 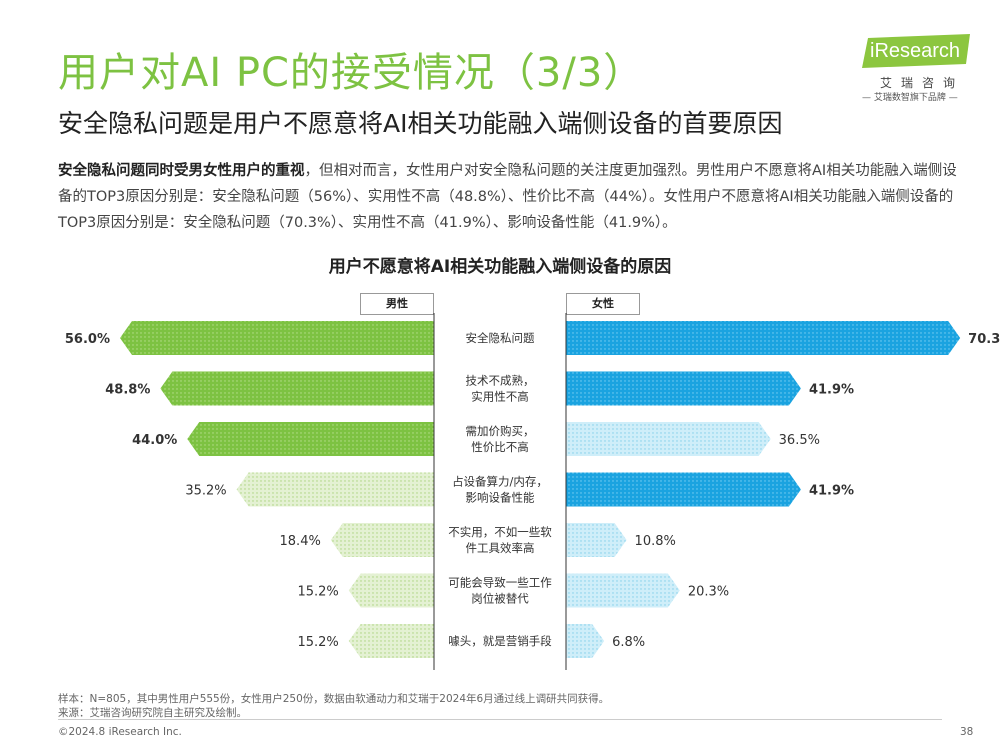 What do you see at coordinates (127, 390) in the screenshot?
I see `label-male-1: 48.8%` at bounding box center [127, 390].